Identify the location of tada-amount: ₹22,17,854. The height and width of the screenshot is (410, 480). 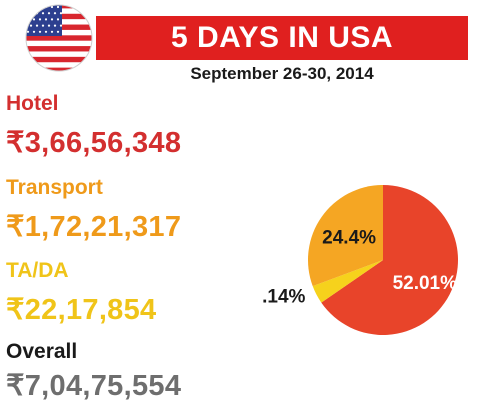
(81, 310).